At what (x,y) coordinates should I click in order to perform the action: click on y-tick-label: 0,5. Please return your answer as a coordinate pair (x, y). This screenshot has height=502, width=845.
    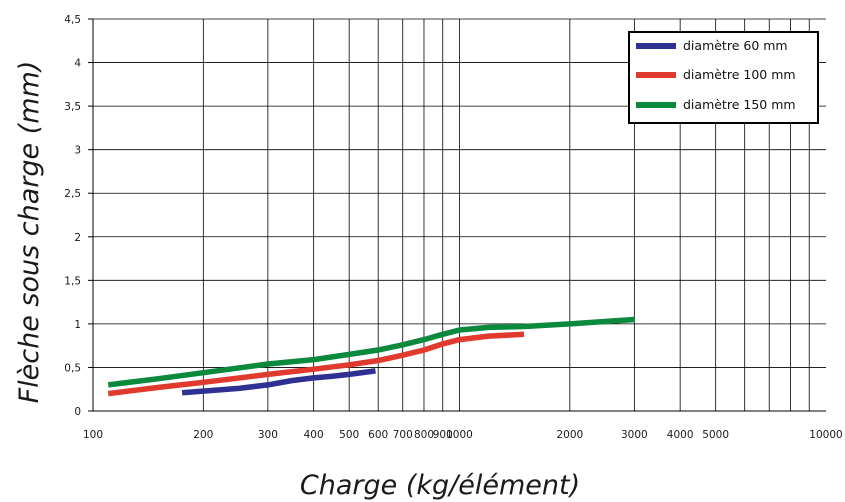
    Looking at the image, I should click on (72, 368).